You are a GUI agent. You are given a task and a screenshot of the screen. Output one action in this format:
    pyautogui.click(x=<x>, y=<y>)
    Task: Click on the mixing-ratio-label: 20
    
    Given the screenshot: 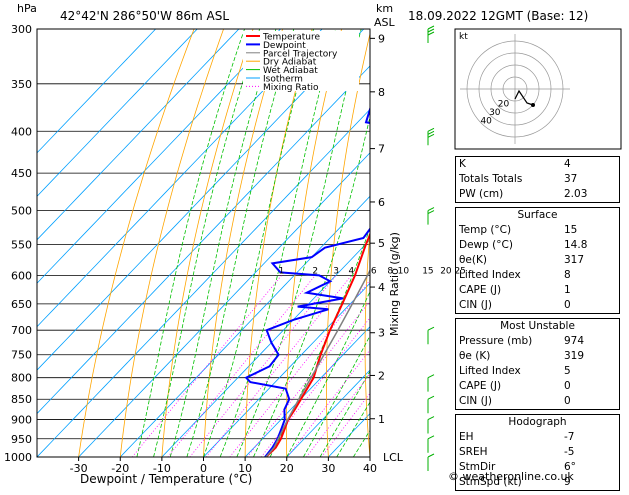 What is the action you would take?
    pyautogui.click(x=446, y=271)
    